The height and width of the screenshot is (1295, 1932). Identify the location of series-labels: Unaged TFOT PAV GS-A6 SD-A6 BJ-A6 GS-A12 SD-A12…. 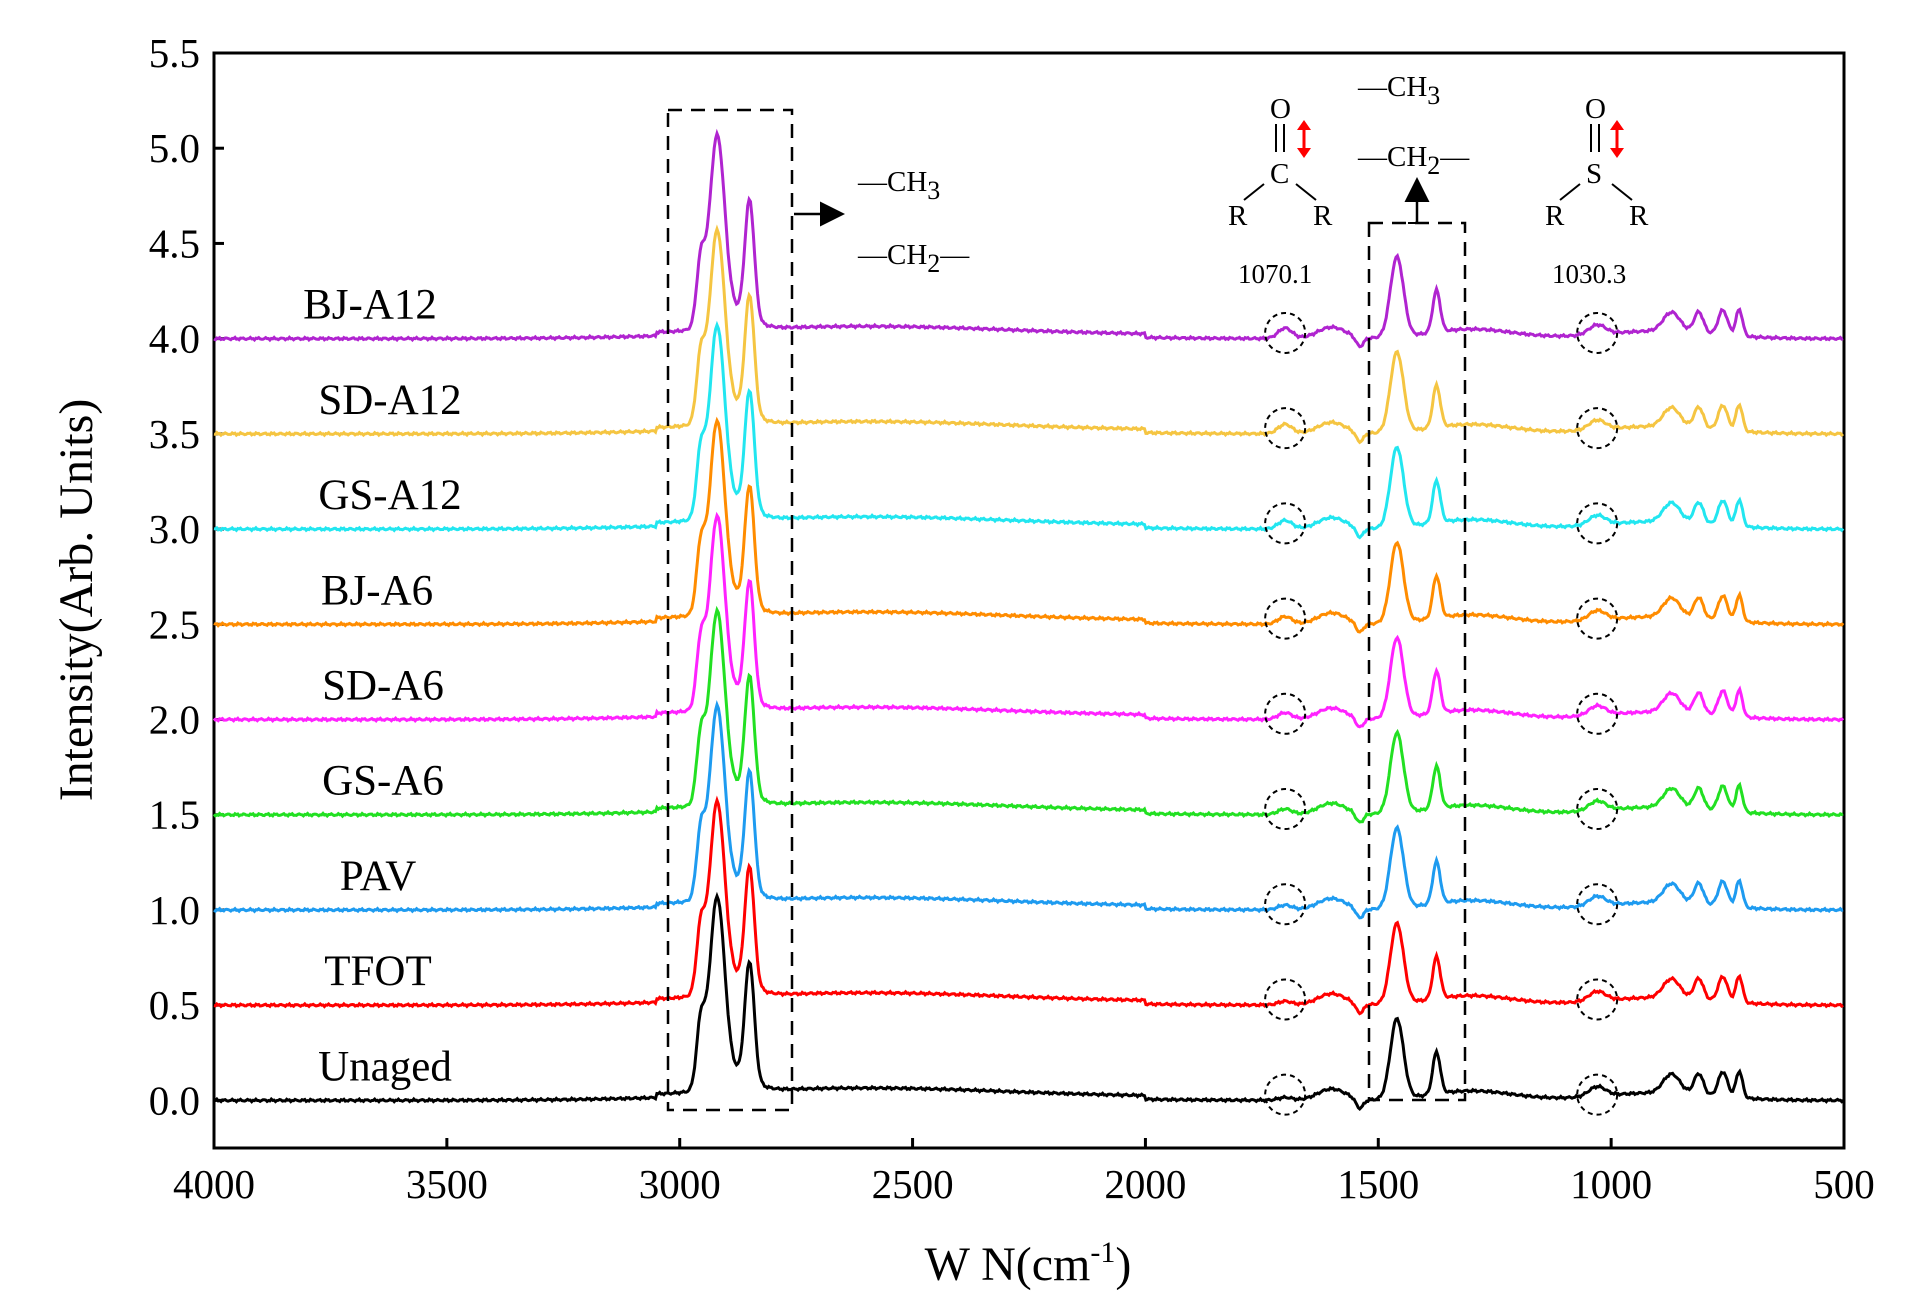
(382, 686).